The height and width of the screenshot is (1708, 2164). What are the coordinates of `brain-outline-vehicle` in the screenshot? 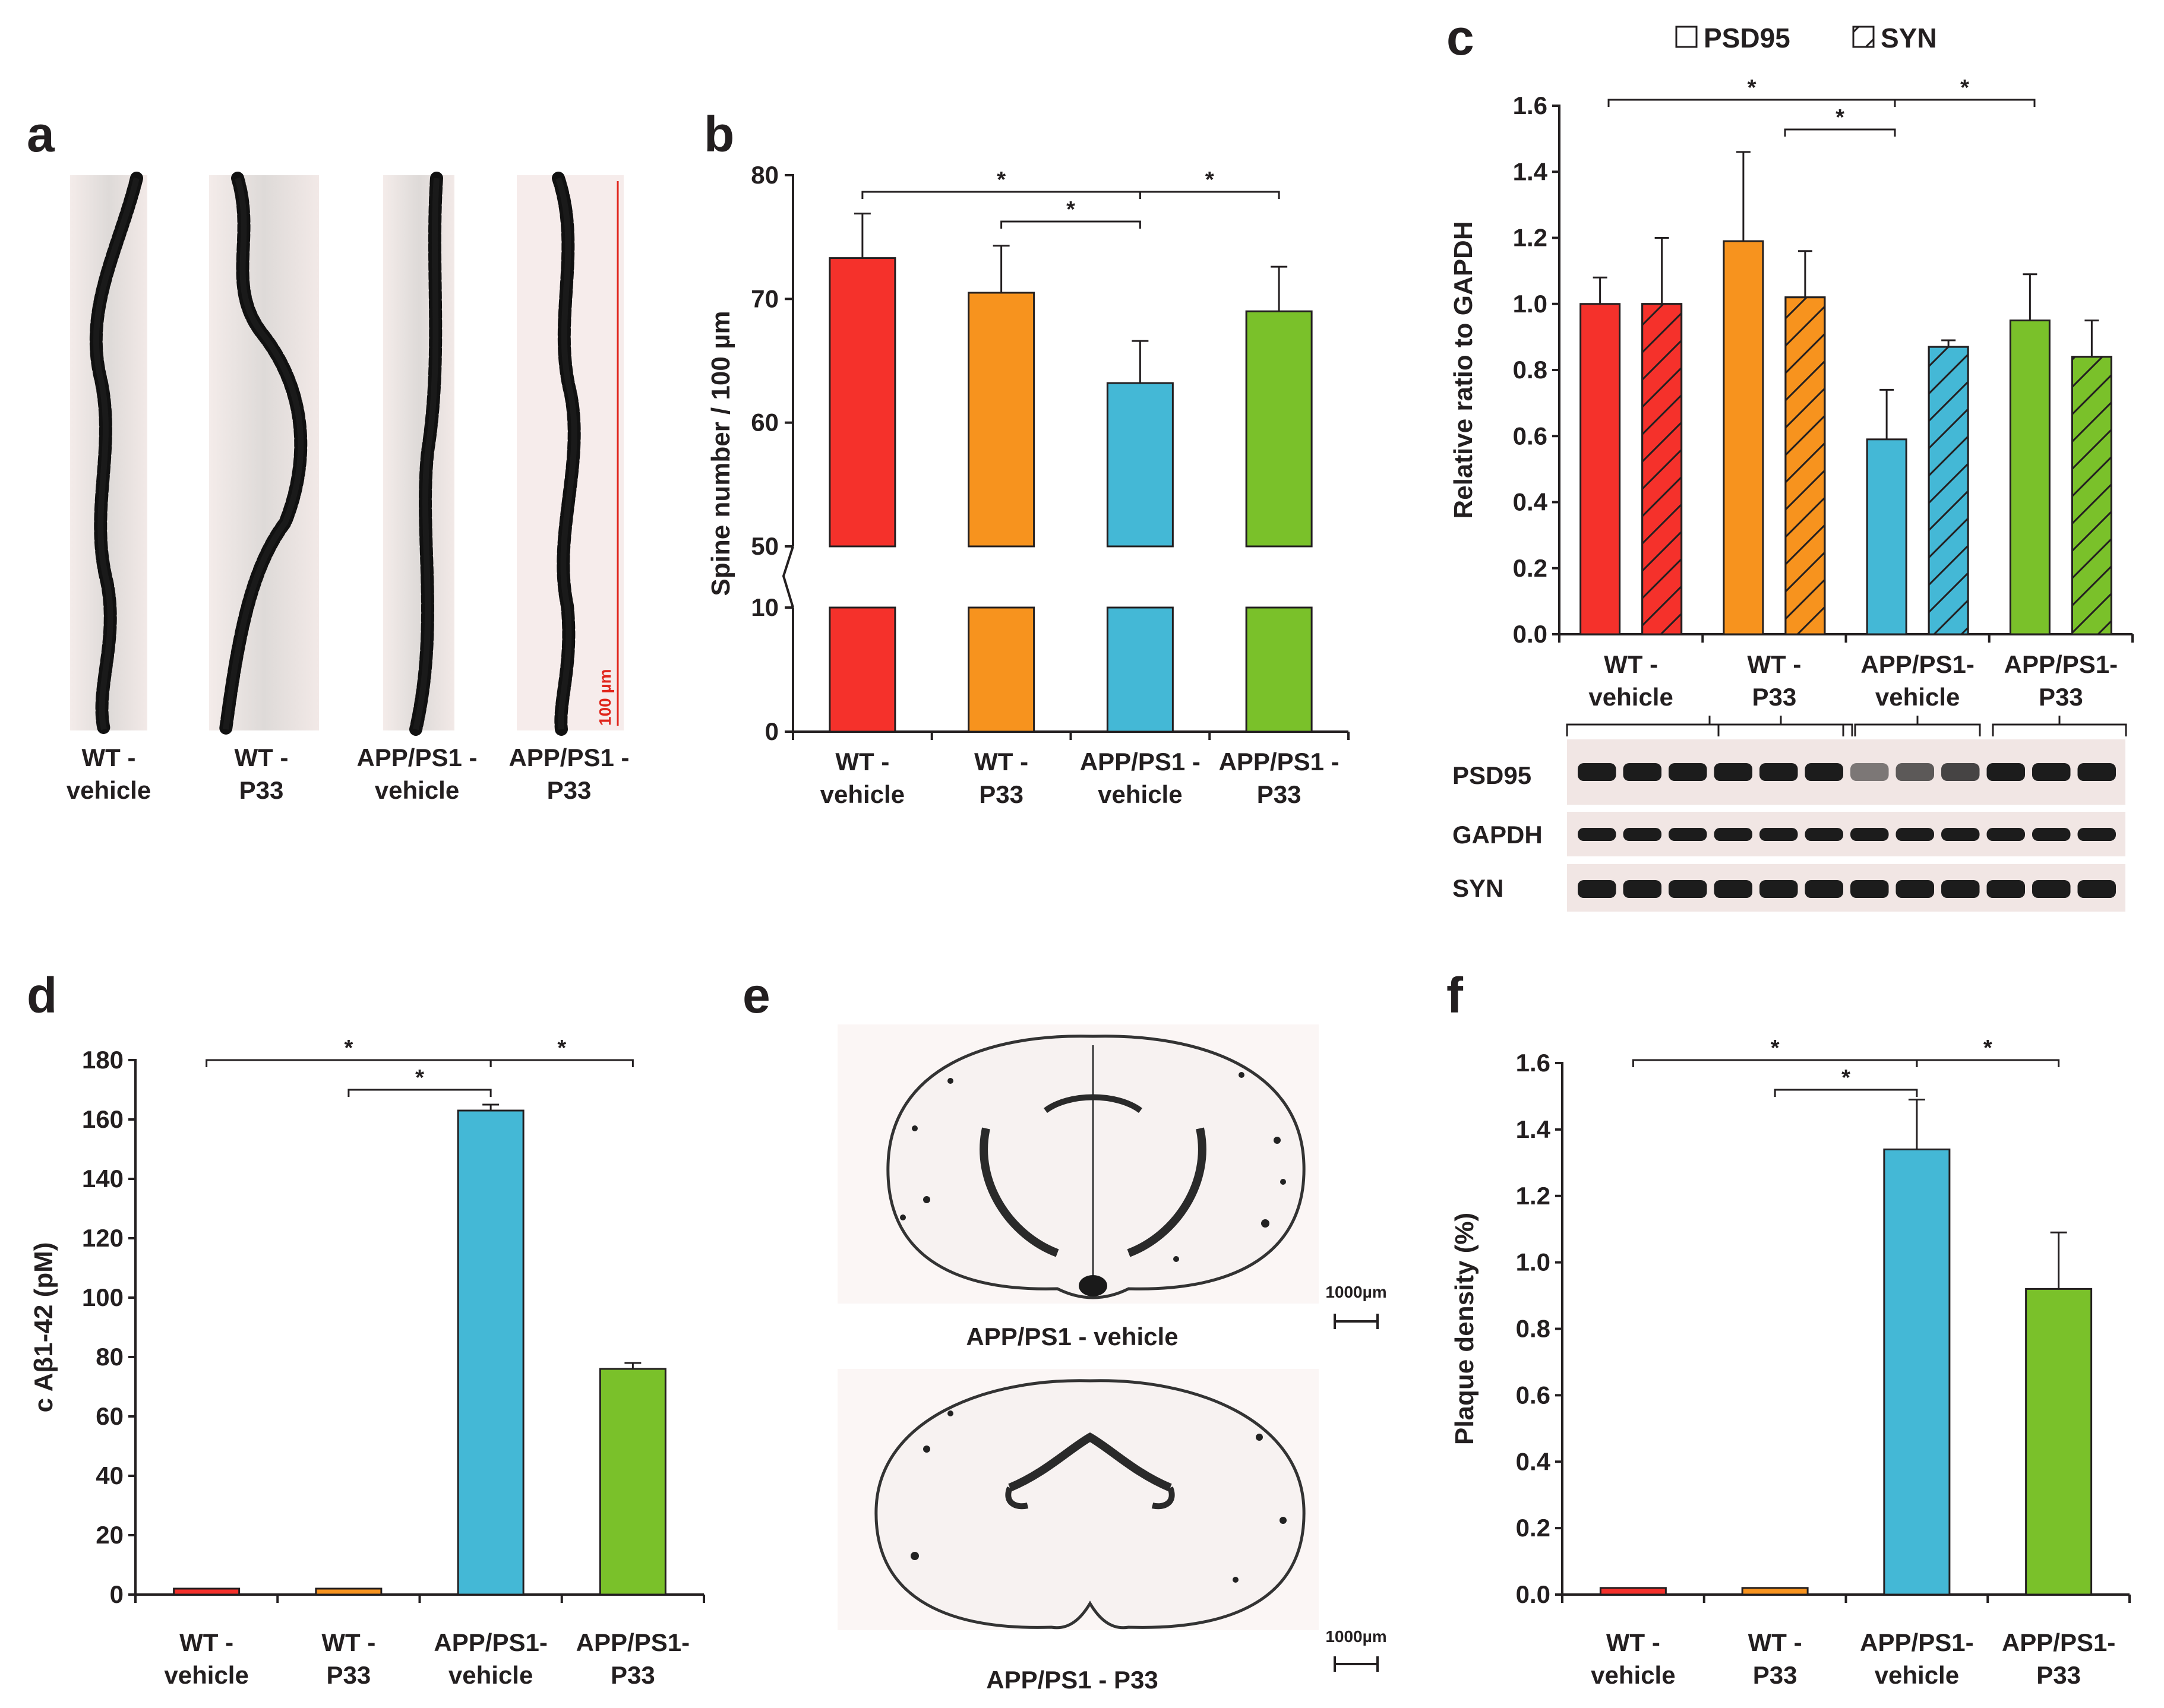 It's located at (1096, 1167).